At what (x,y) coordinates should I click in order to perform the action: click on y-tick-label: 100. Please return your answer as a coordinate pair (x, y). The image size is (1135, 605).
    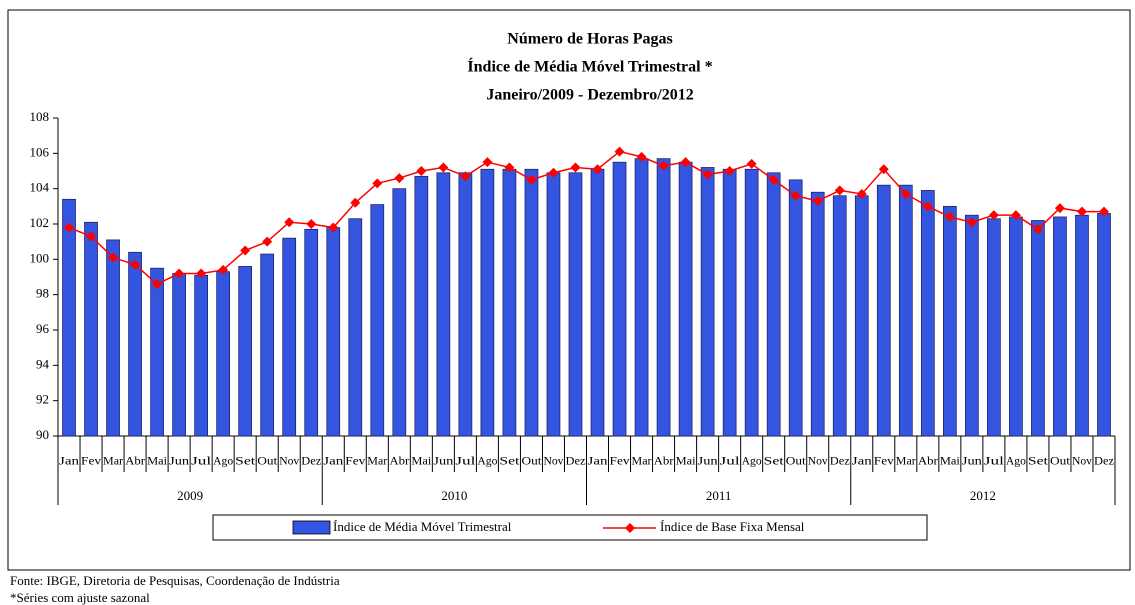
    Looking at the image, I should click on (40, 257).